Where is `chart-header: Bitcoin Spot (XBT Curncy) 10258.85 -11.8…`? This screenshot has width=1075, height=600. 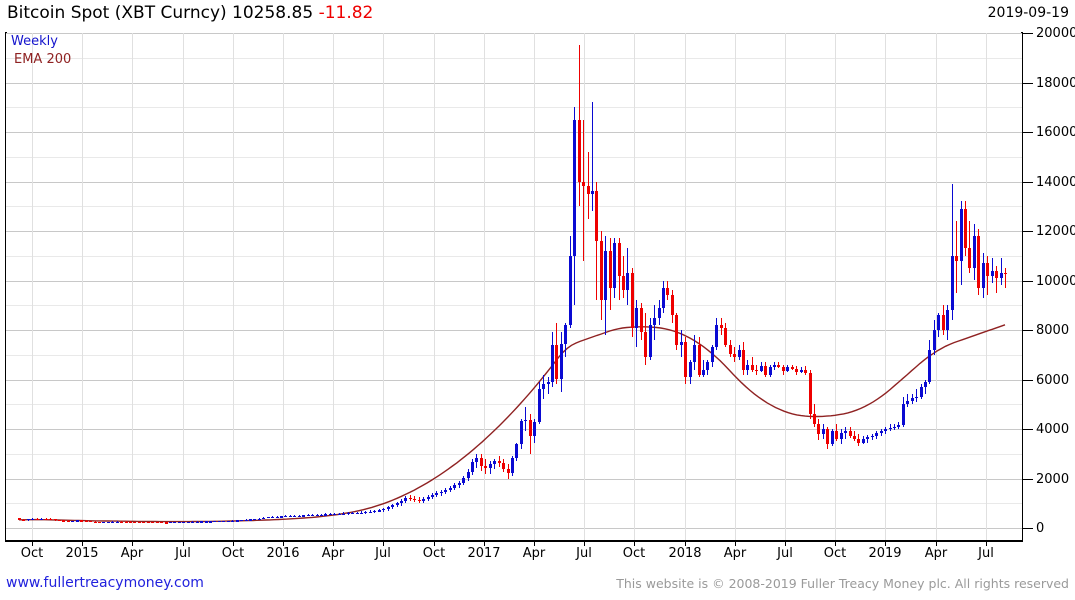 chart-header: Bitcoin Spot (XBT Curncy) 10258.85 -11.8… is located at coordinates (537, 13).